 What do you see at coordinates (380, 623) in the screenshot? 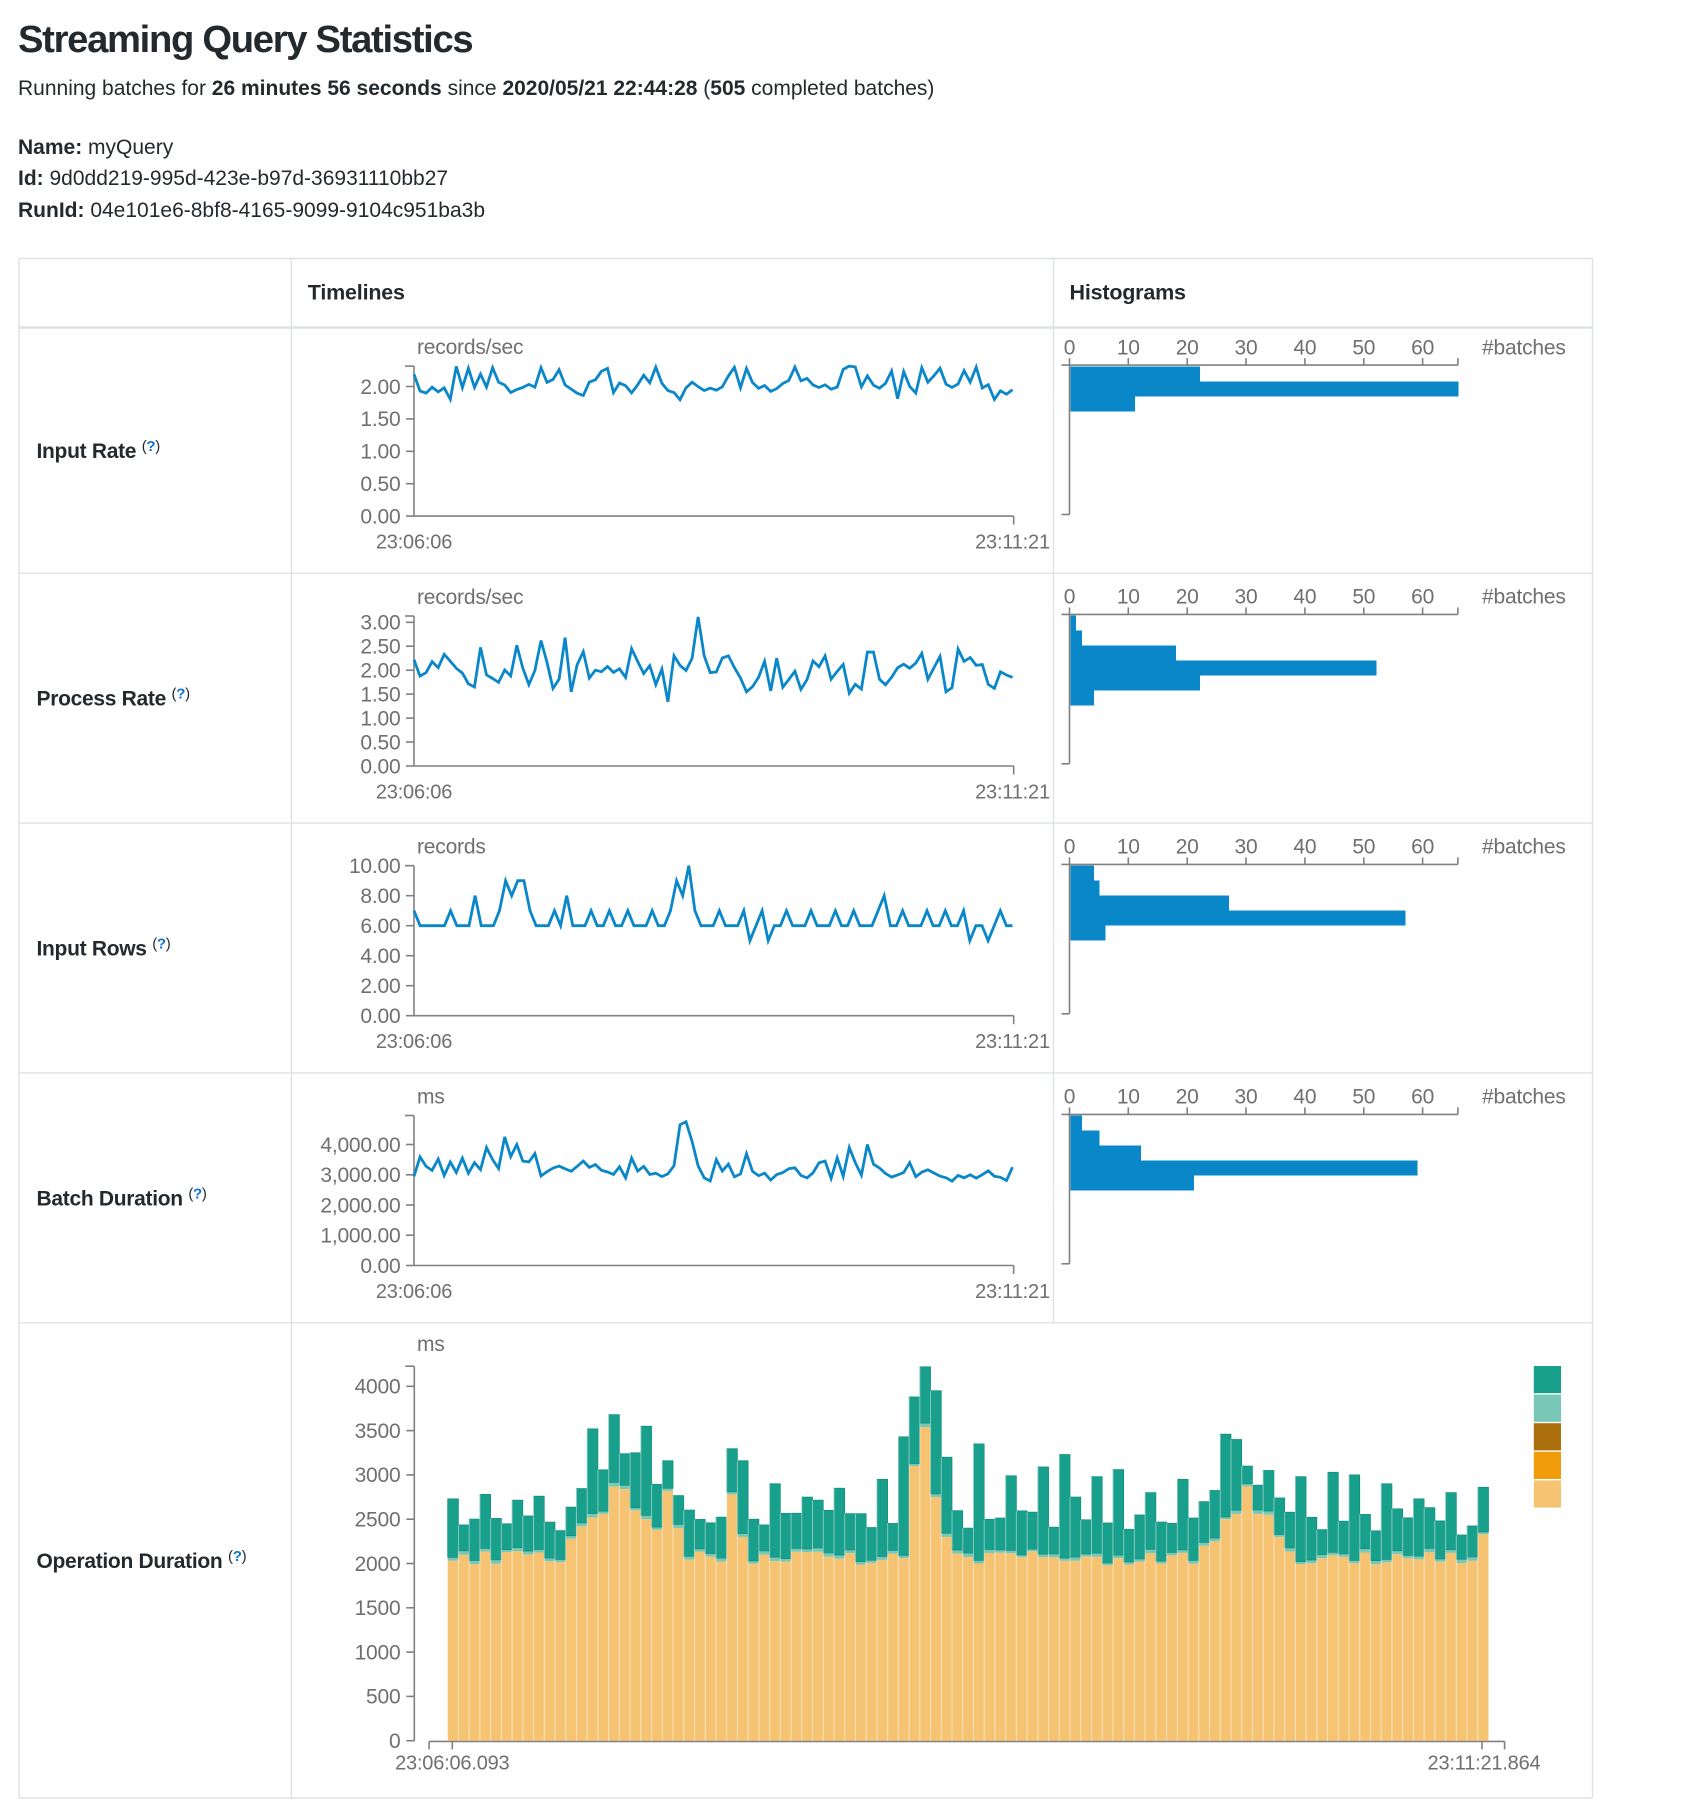
I see `svg-text: 3.00` at bounding box center [380, 623].